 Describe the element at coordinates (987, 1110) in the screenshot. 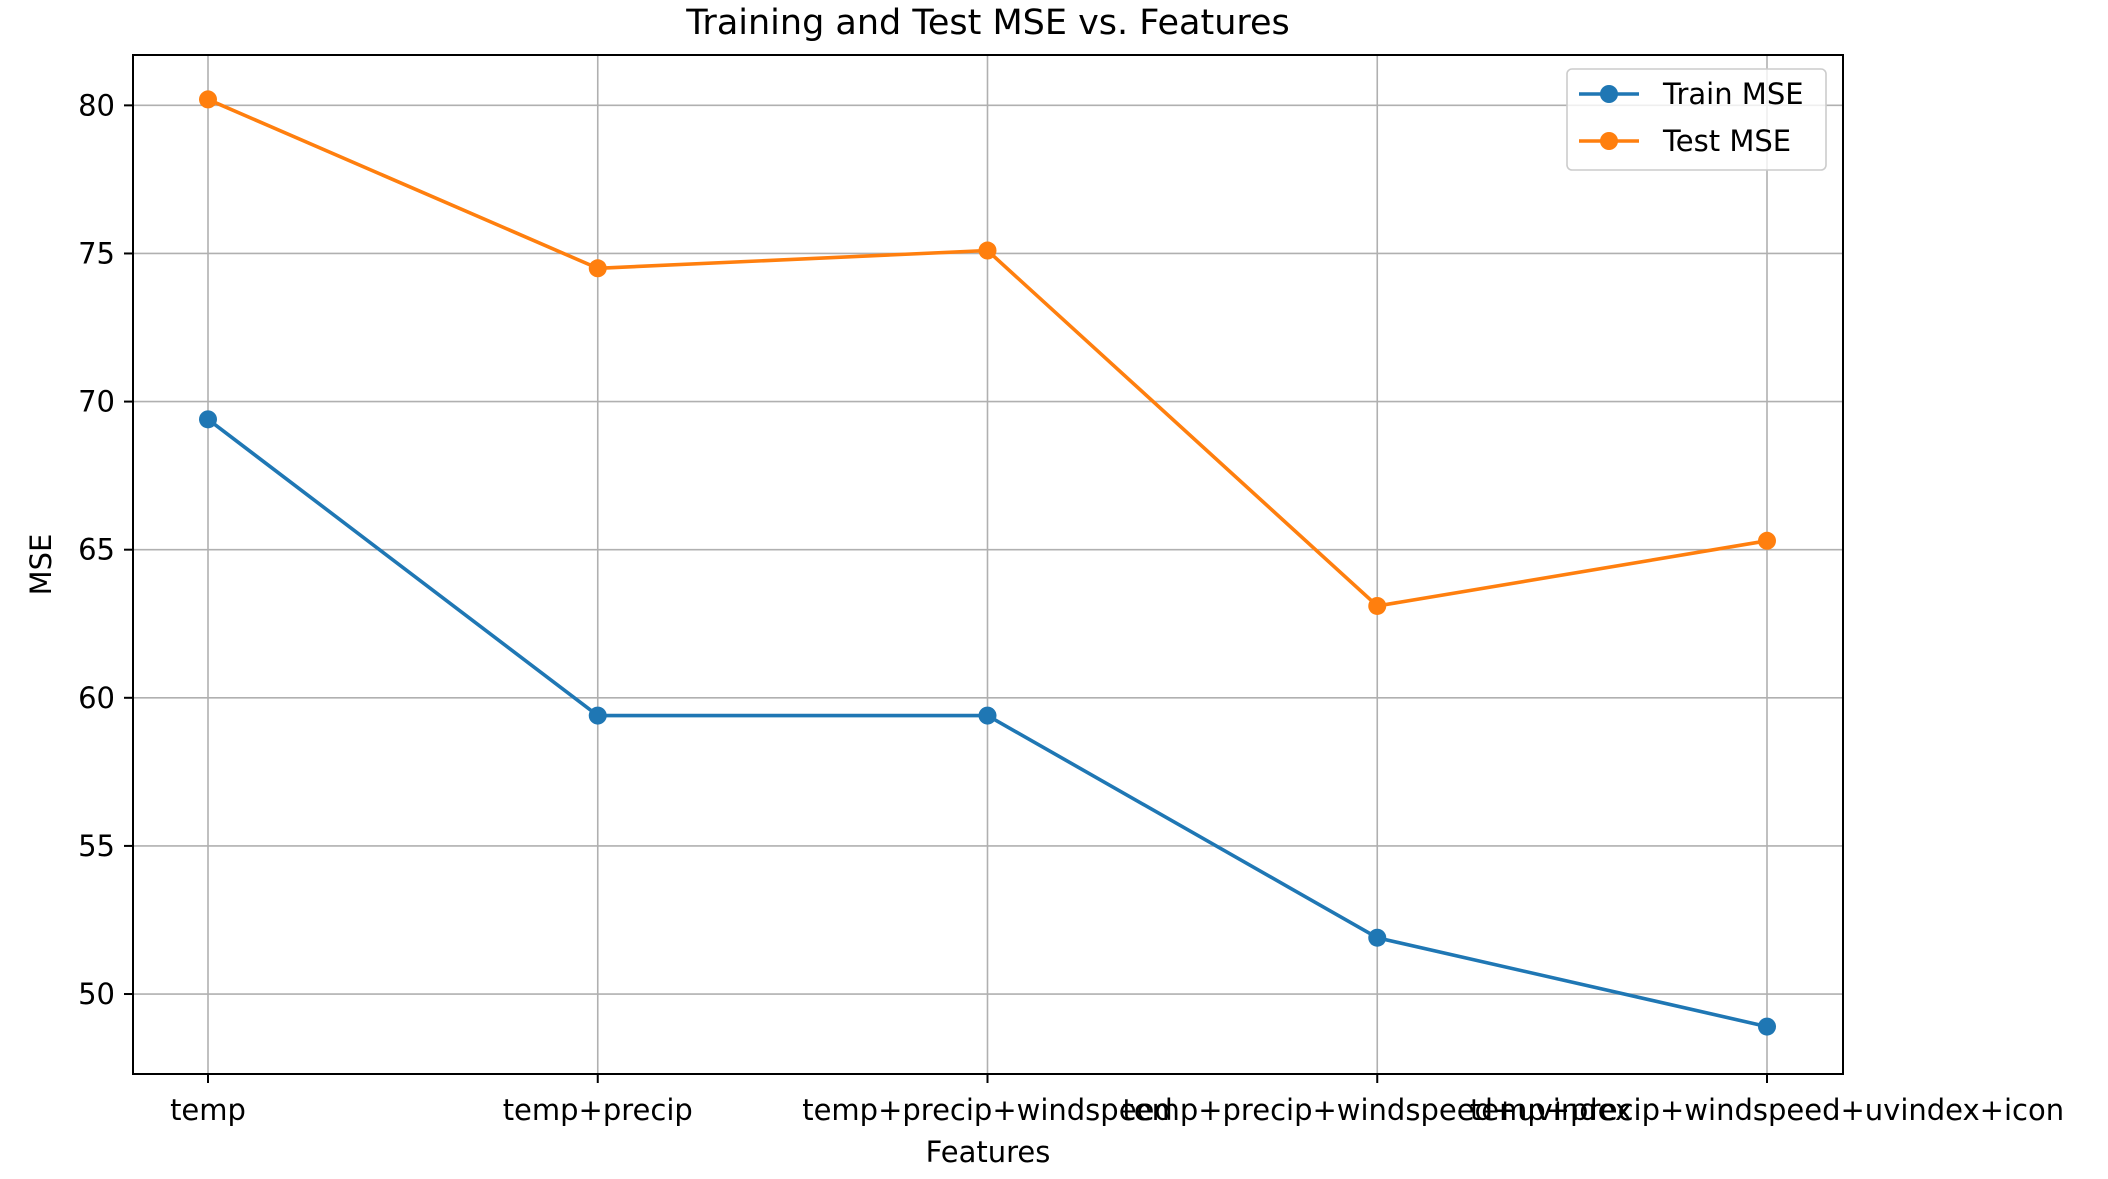

I see `x-tick-label: temp+precip+windspeed` at that location.